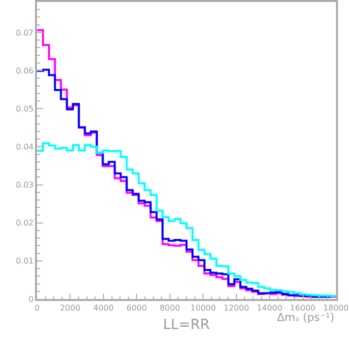 Image resolution: width=349 pixels, height=337 pixels. What do you see at coordinates (305, 317) in the screenshot?
I see `x-axis-title: Δmₛ (ps⁻¹)` at bounding box center [305, 317].